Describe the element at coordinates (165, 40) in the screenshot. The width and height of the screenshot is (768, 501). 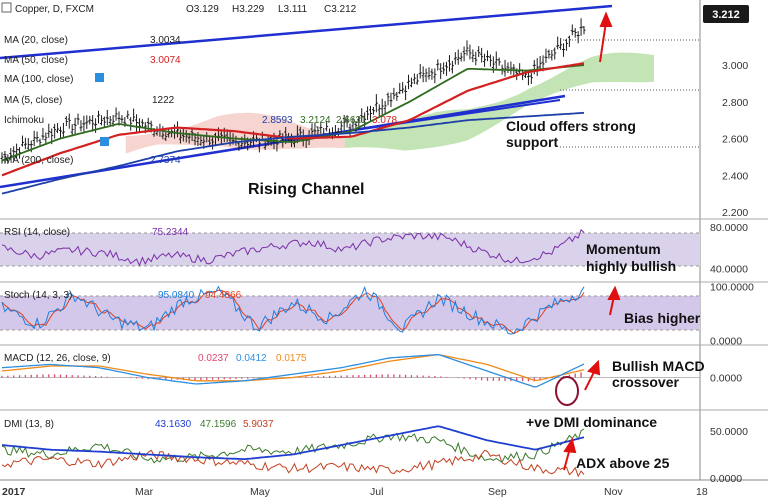
I see `ma20-value: 3.0034` at that location.